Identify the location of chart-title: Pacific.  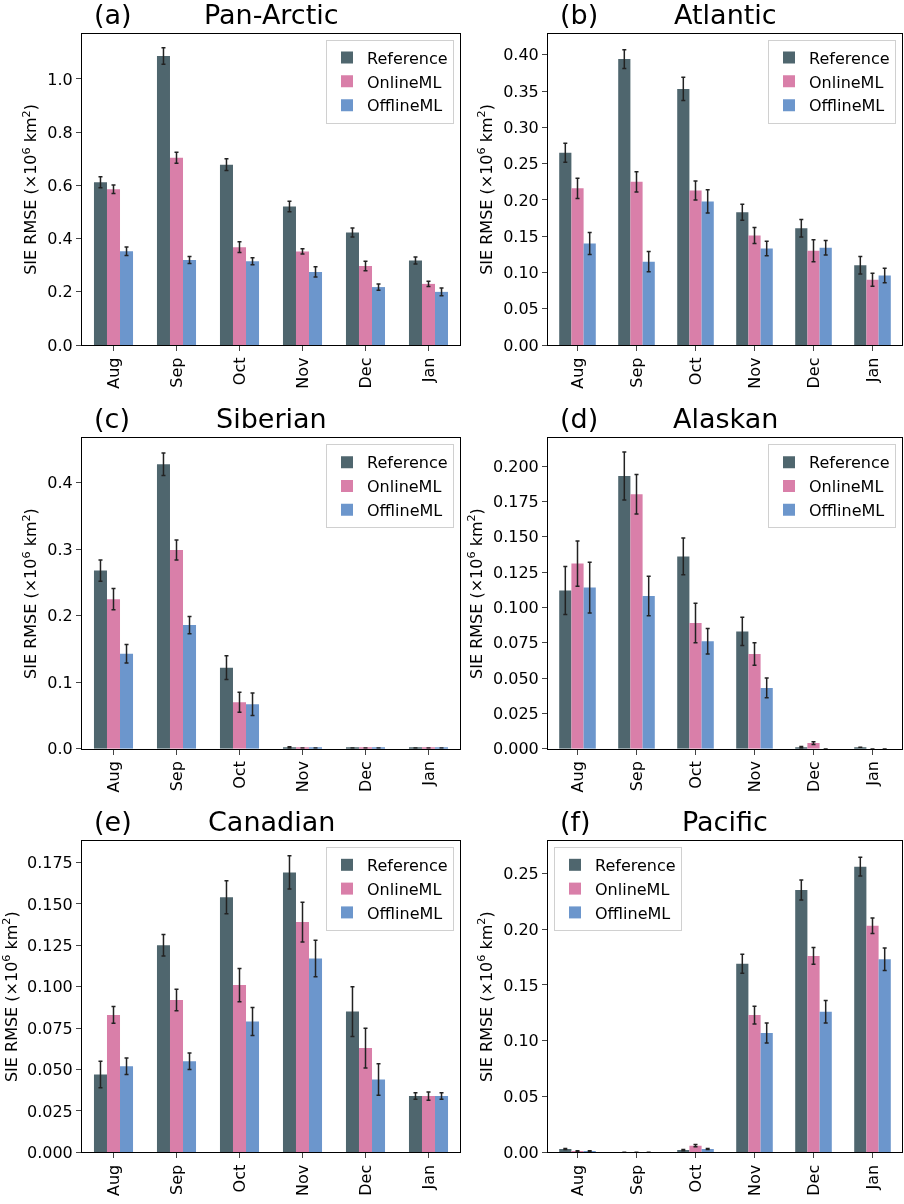
(725, 821).